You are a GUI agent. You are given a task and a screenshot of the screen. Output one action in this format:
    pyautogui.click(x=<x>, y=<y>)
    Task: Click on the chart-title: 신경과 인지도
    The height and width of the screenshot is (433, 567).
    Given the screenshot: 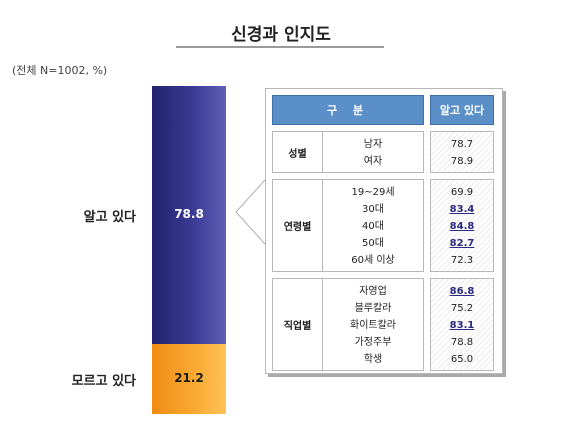 What is the action you would take?
    pyautogui.click(x=281, y=35)
    